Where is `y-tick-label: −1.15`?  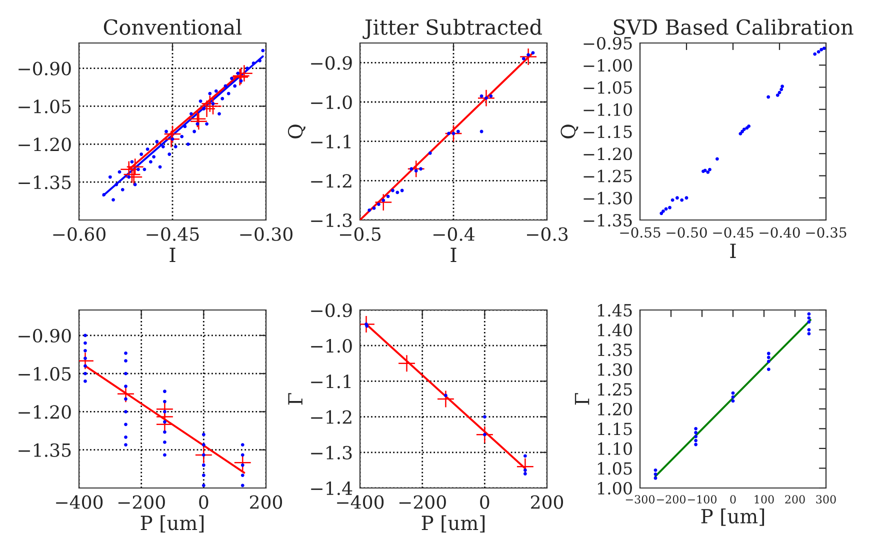
y-tick-label: −1.15 is located at coordinates (608, 131).